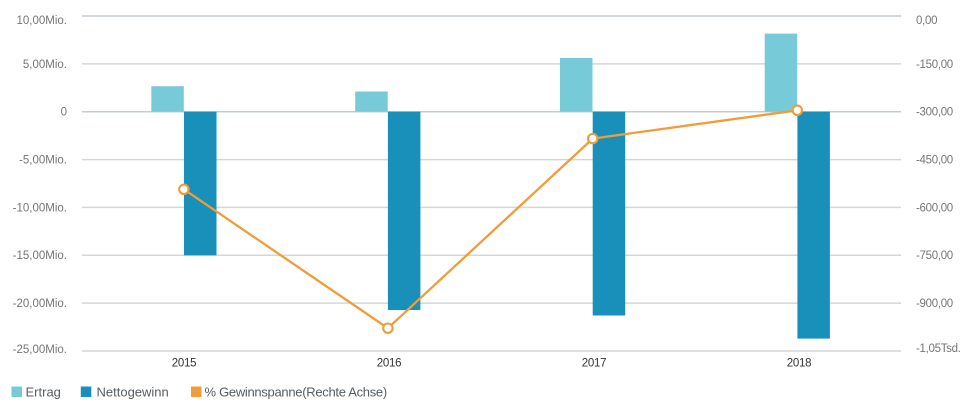  What do you see at coordinates (64, 113) in the screenshot?
I see `svg-text: 0` at bounding box center [64, 113].